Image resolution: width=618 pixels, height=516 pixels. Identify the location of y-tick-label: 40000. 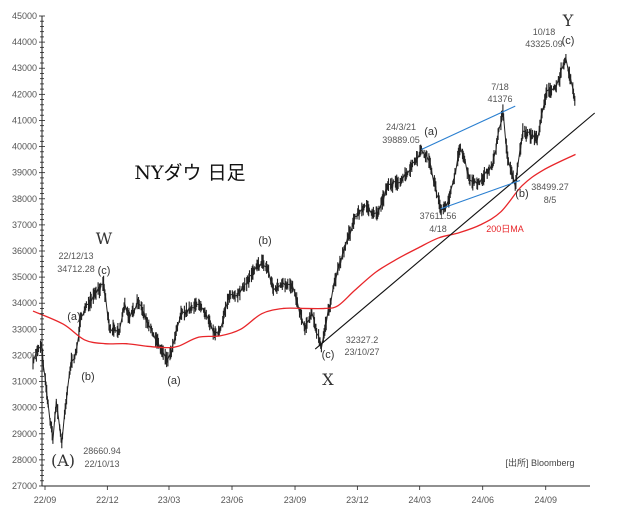
(24, 147).